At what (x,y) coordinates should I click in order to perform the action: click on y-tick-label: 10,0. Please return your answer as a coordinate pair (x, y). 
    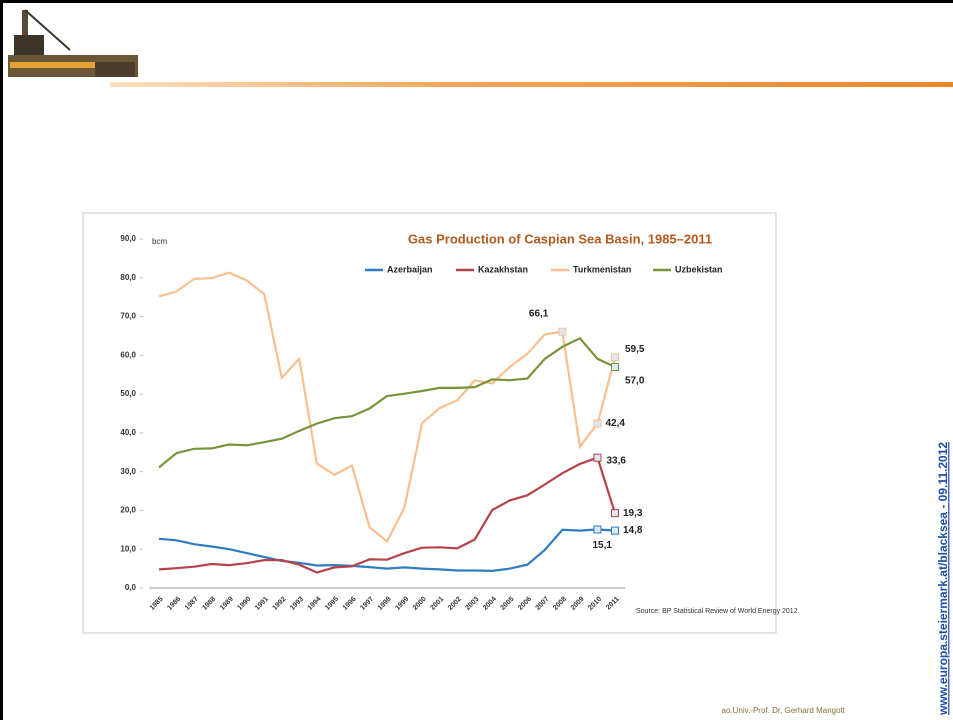
    Looking at the image, I should click on (128, 548).